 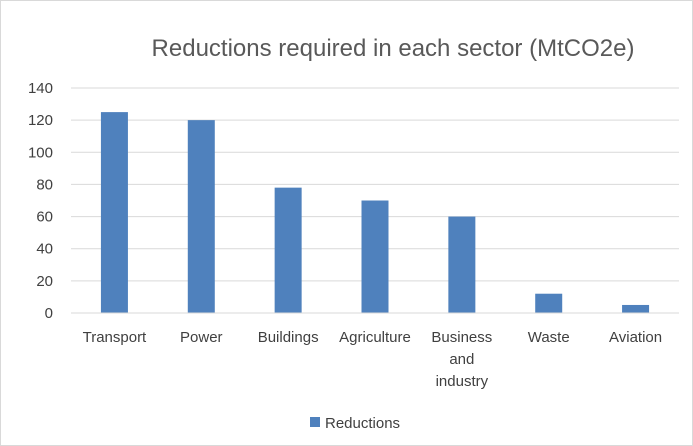 I want to click on legend: Reductions, so click(x=355, y=423).